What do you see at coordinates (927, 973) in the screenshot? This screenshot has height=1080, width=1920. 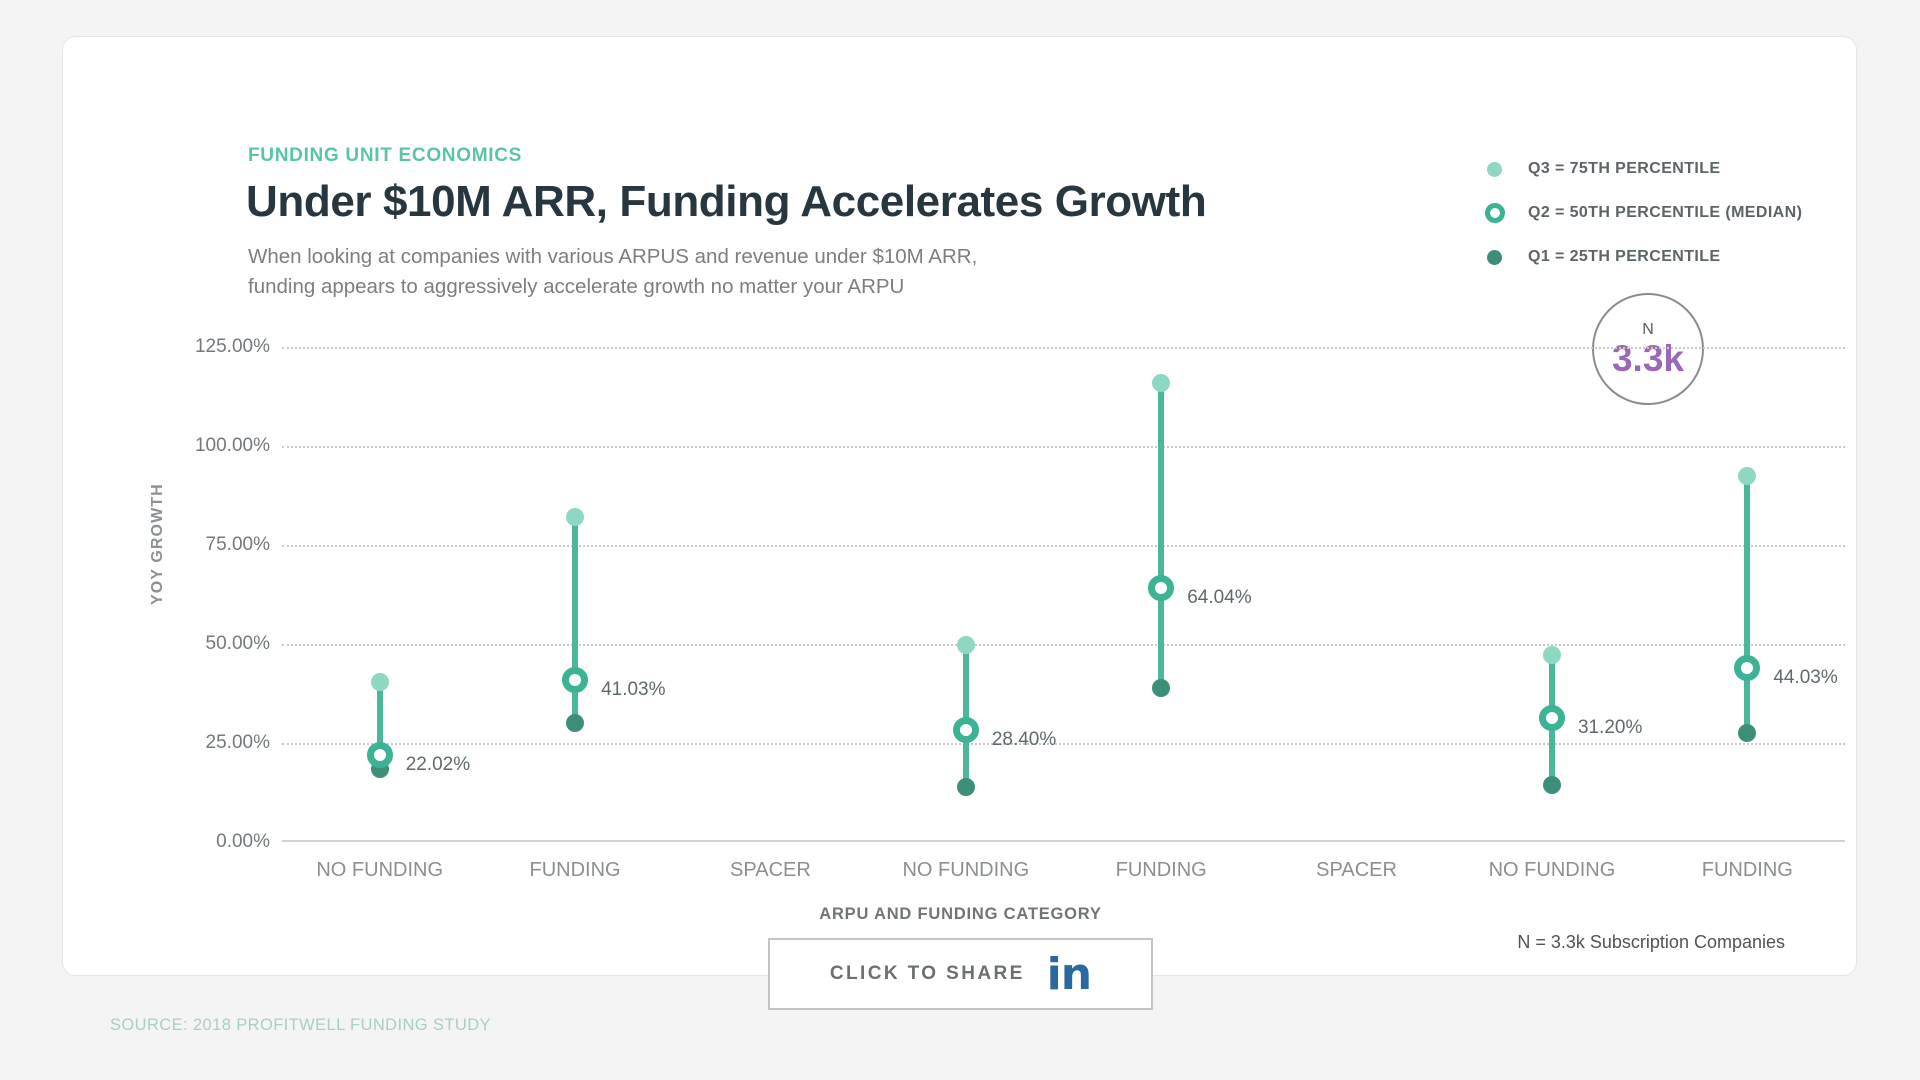 I see `share-button-label: CLICK TO SHARE` at bounding box center [927, 973].